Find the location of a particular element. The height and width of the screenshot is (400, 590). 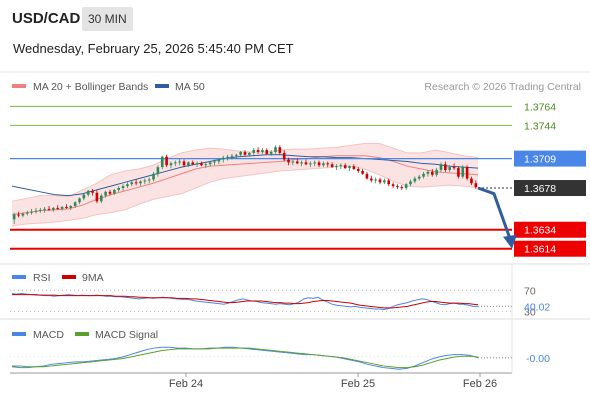

rsi-tick-label: 30 is located at coordinates (530, 313).